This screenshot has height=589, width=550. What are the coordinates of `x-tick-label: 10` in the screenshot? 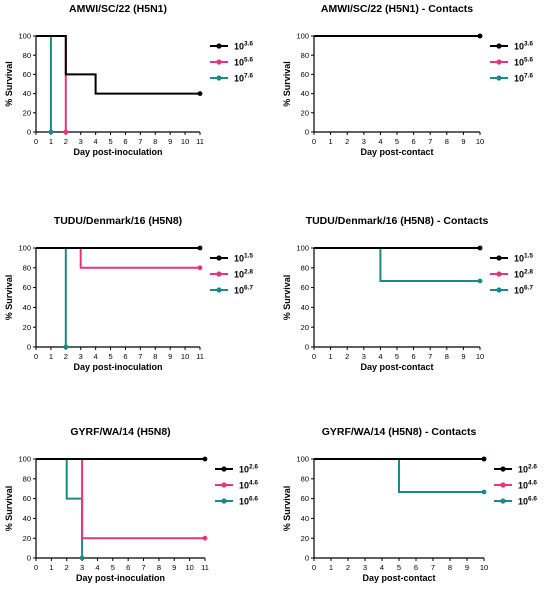 It's located at (484, 567).